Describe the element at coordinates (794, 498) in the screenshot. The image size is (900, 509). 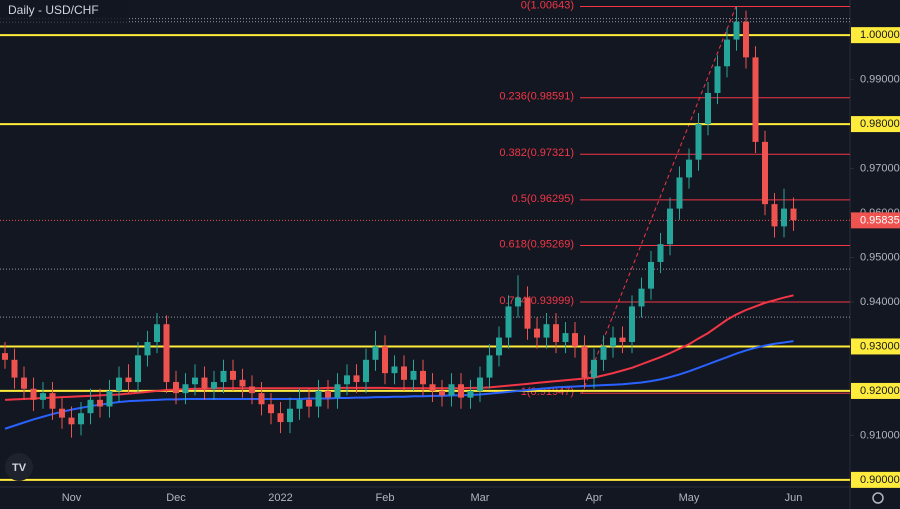
I see `x-tick-label: Jun` at that location.